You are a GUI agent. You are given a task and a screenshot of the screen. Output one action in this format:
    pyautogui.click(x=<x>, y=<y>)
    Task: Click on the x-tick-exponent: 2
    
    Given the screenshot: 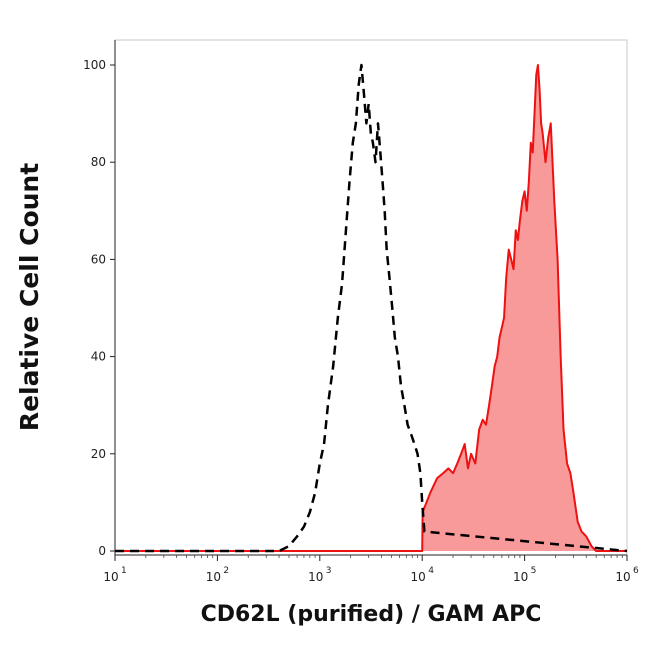 What is the action you would take?
    pyautogui.click(x=226, y=571)
    